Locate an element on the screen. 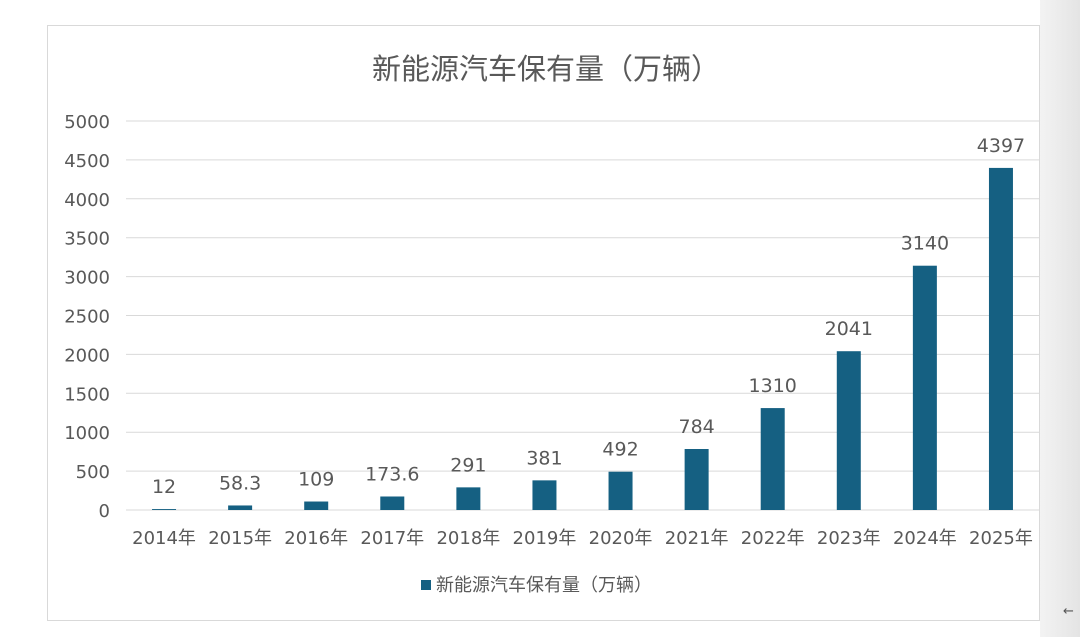 The image size is (1080, 637). scroll-left-arrow-icon: ← is located at coordinates (1068, 611).